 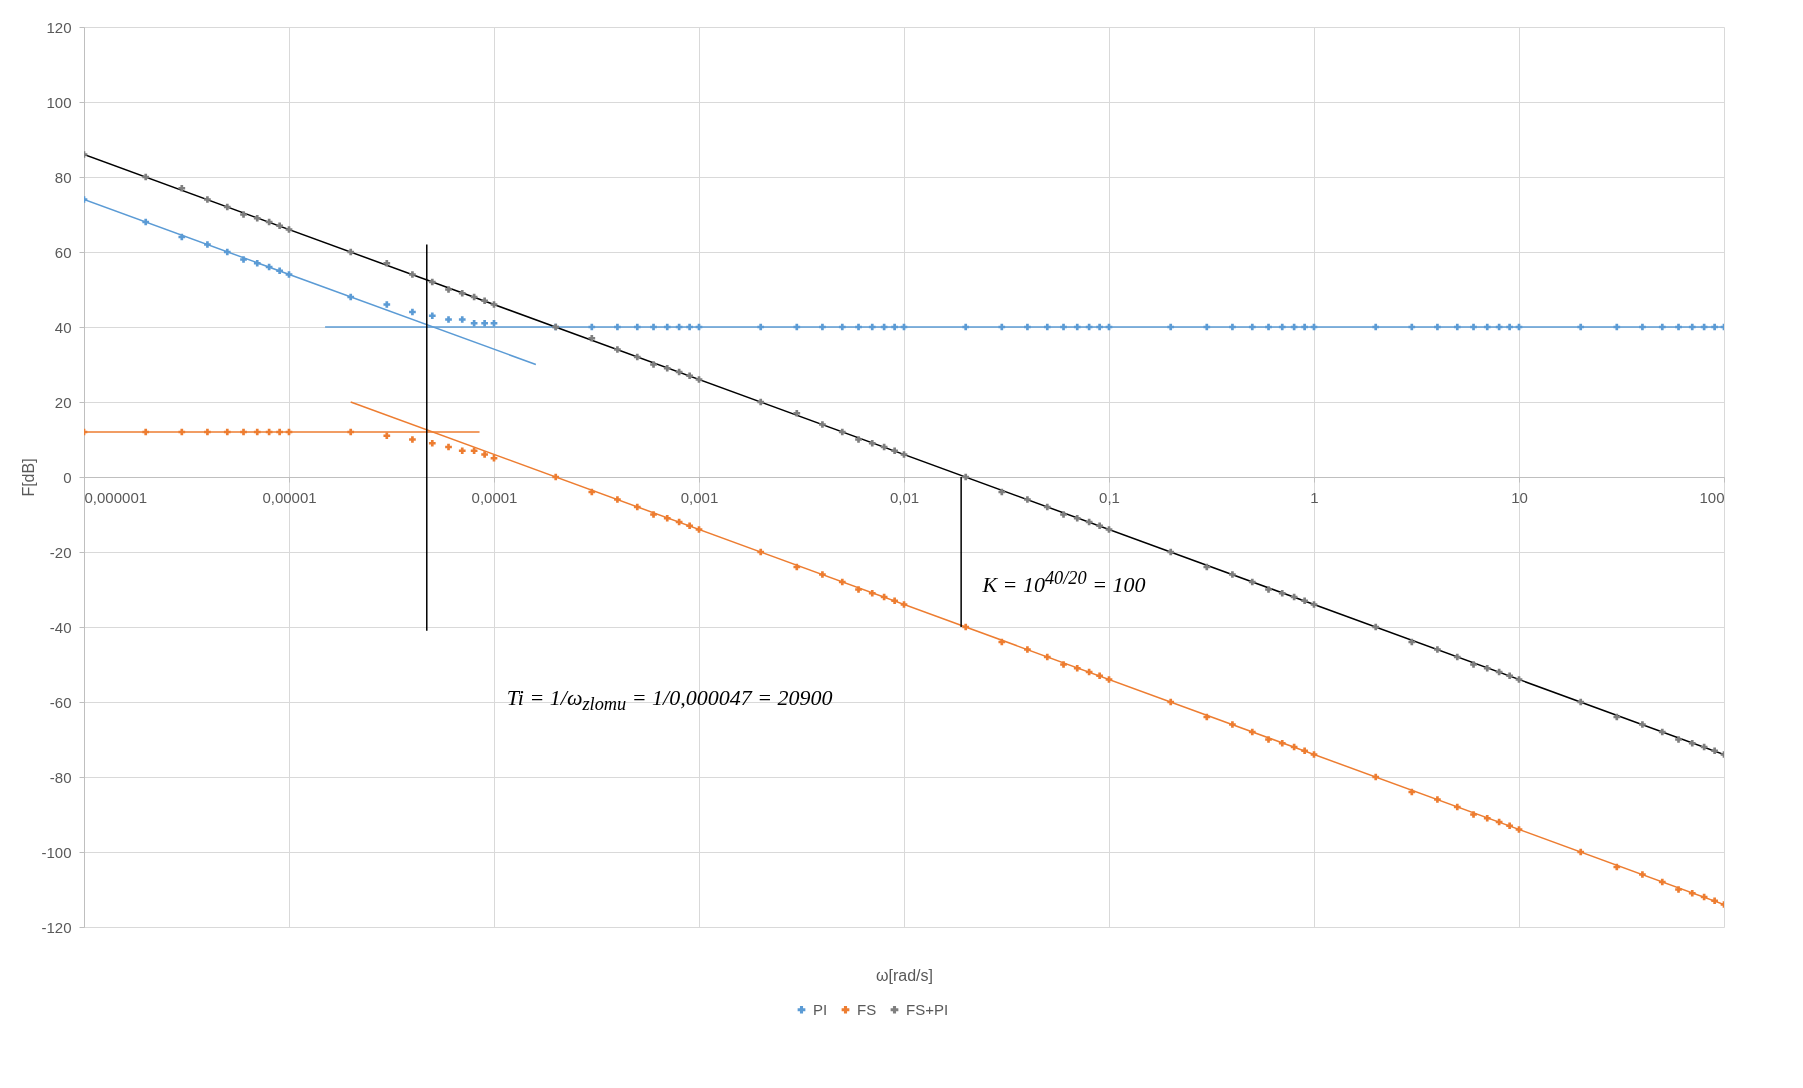 I want to click on y-tick-label: 100, so click(x=59, y=102).